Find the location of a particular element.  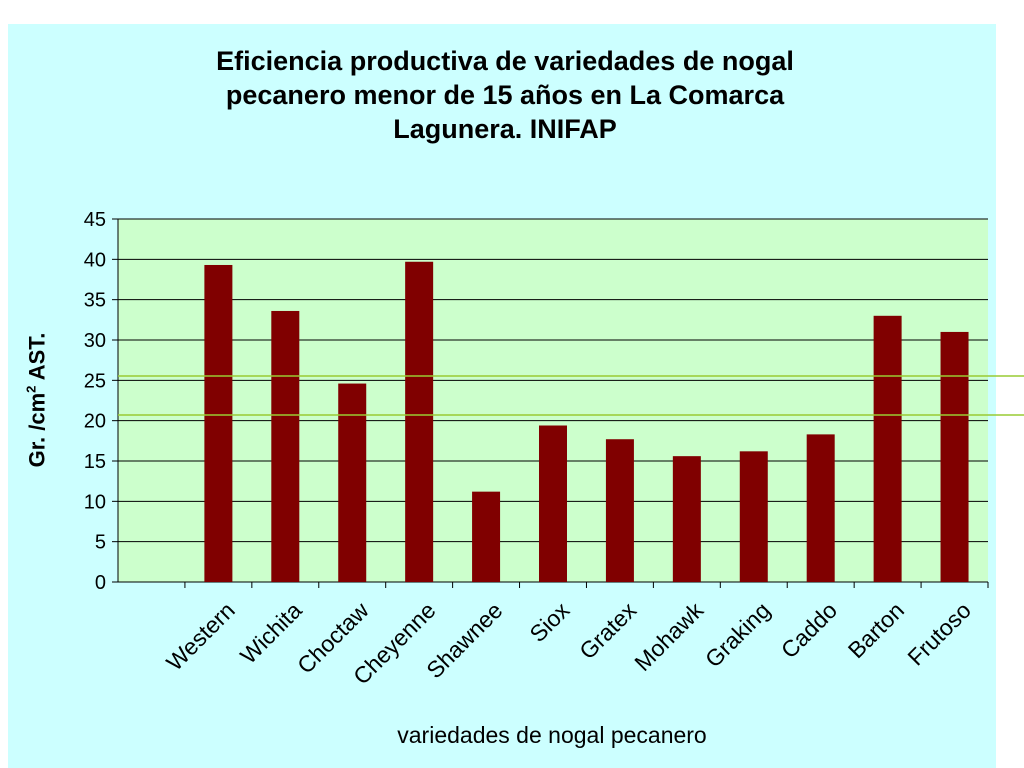

y-tick-label: 0 is located at coordinates (100, 583).